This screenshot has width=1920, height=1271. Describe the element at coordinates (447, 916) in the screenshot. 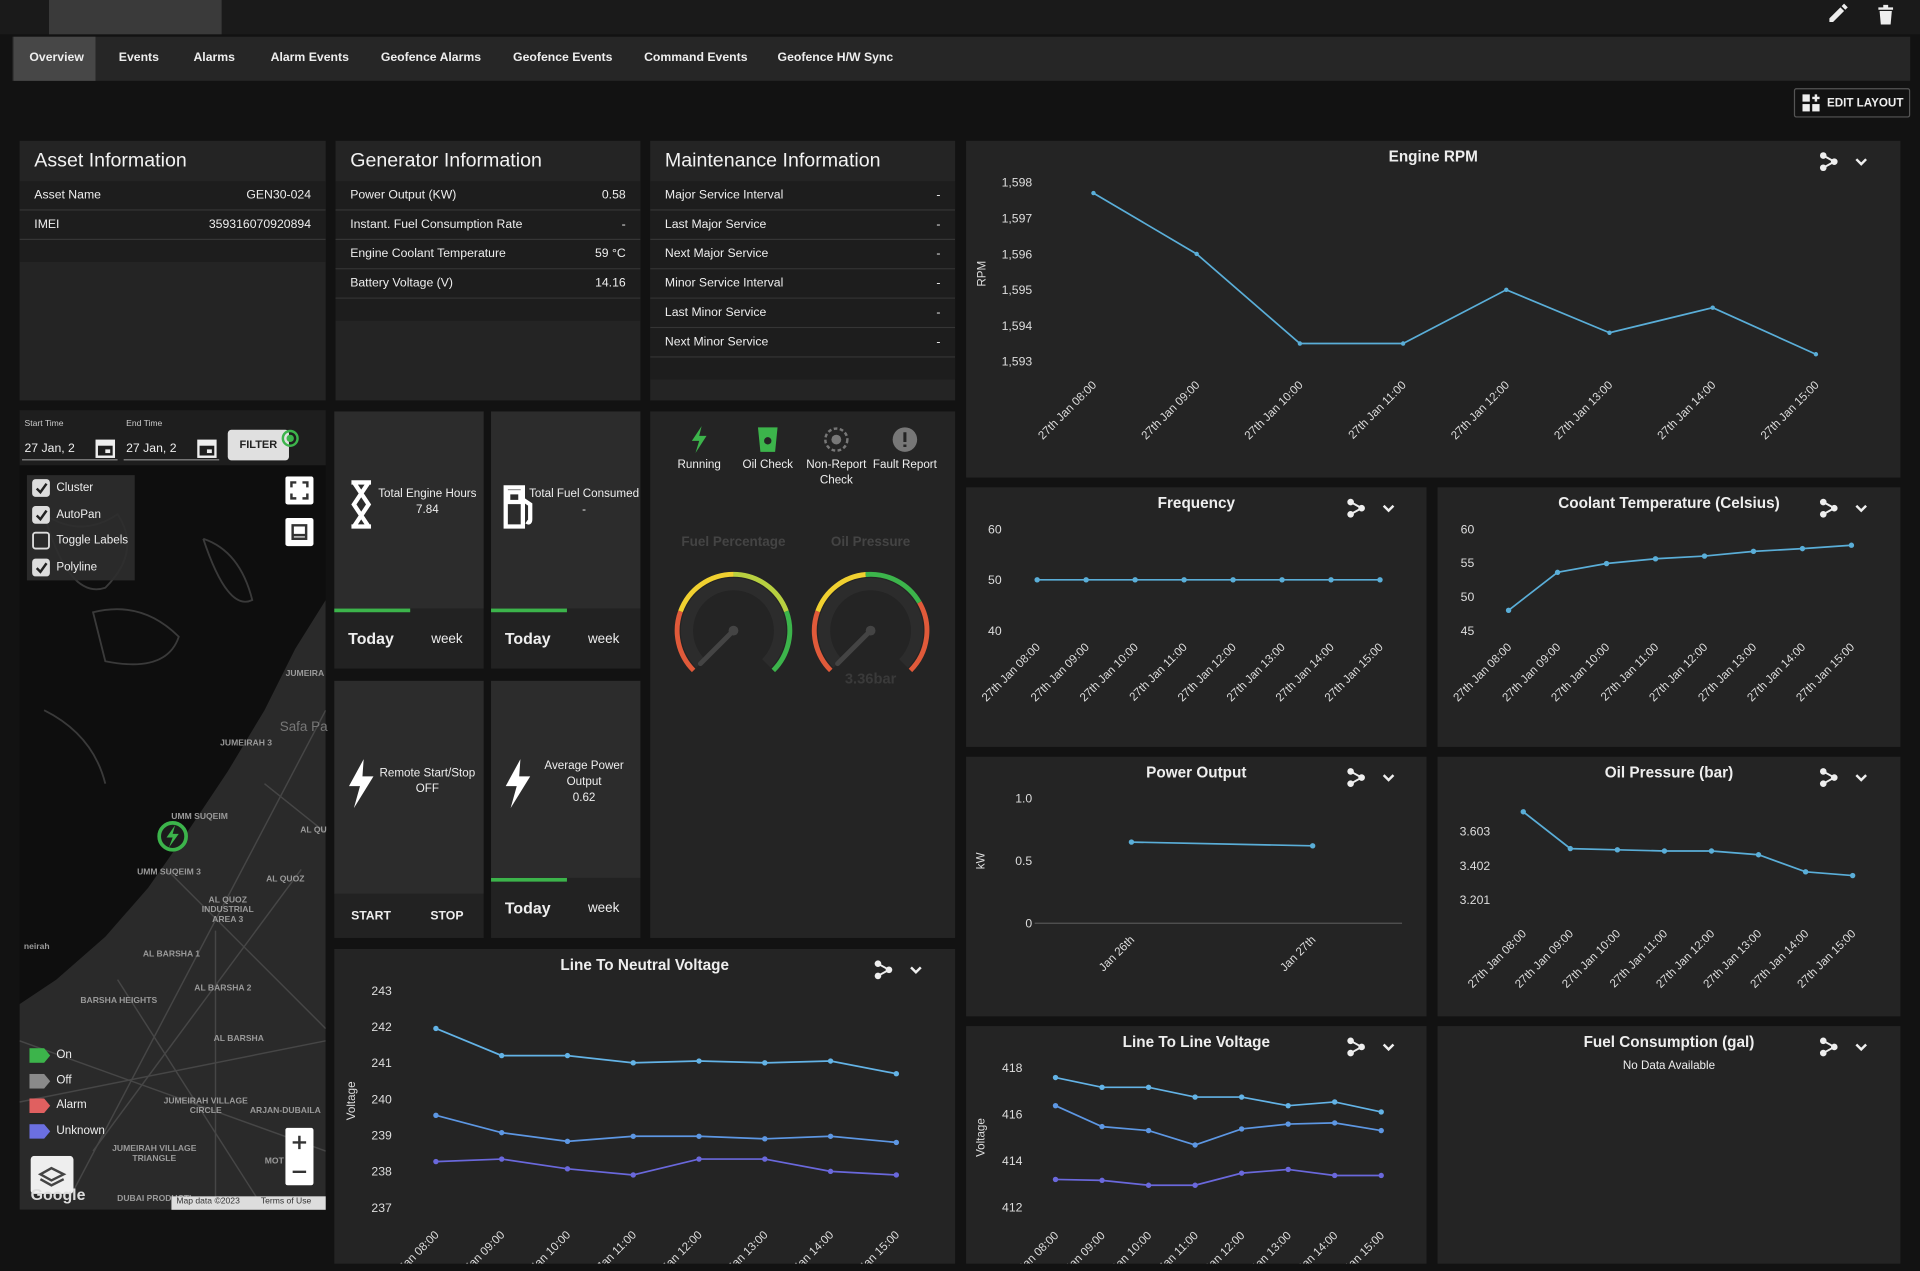

I see `tile-option: STOP` at that location.